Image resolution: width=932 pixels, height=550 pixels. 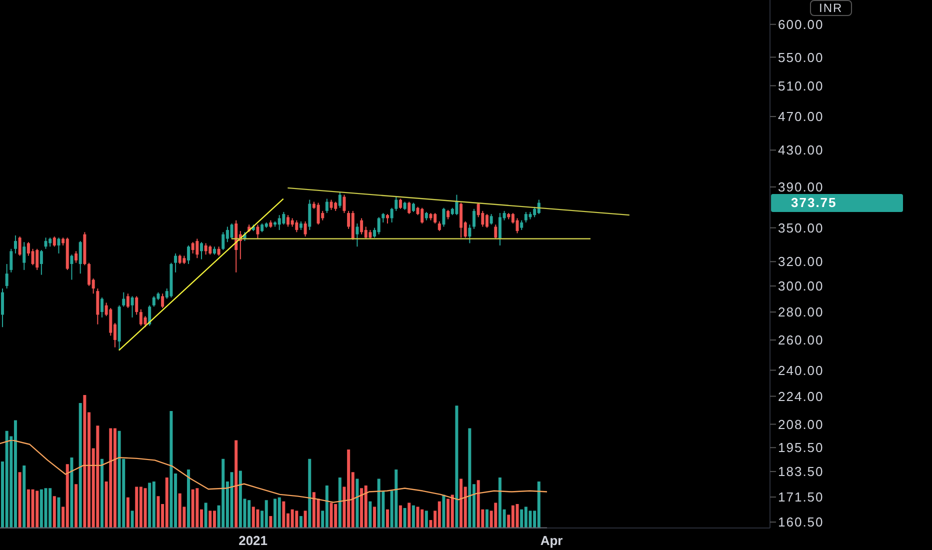 I want to click on y-tick-label: 260.00, so click(x=801, y=340).